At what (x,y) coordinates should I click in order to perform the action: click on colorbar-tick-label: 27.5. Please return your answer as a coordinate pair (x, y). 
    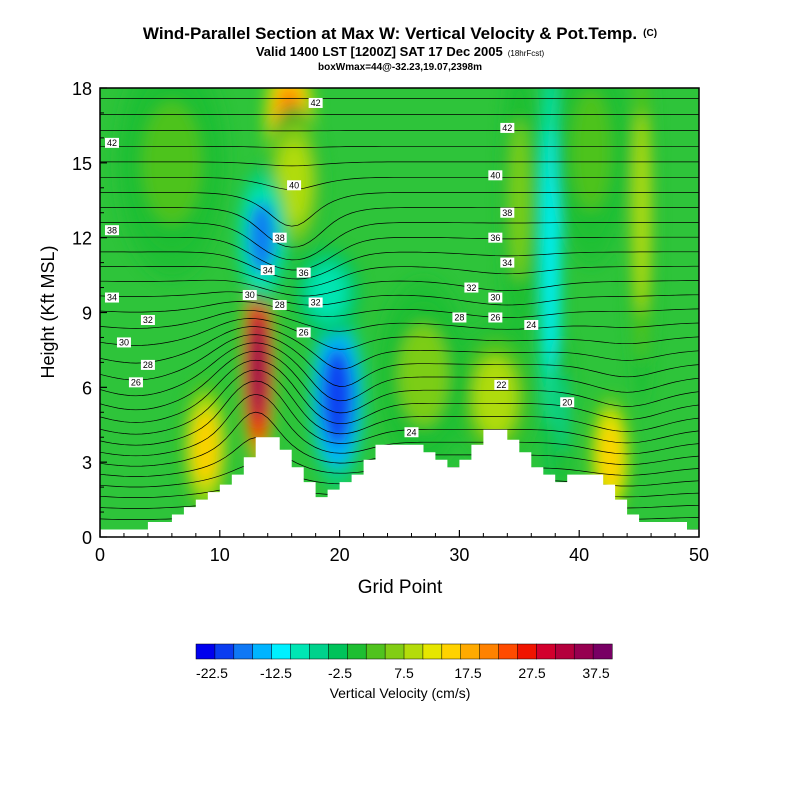
    Looking at the image, I should click on (531, 673).